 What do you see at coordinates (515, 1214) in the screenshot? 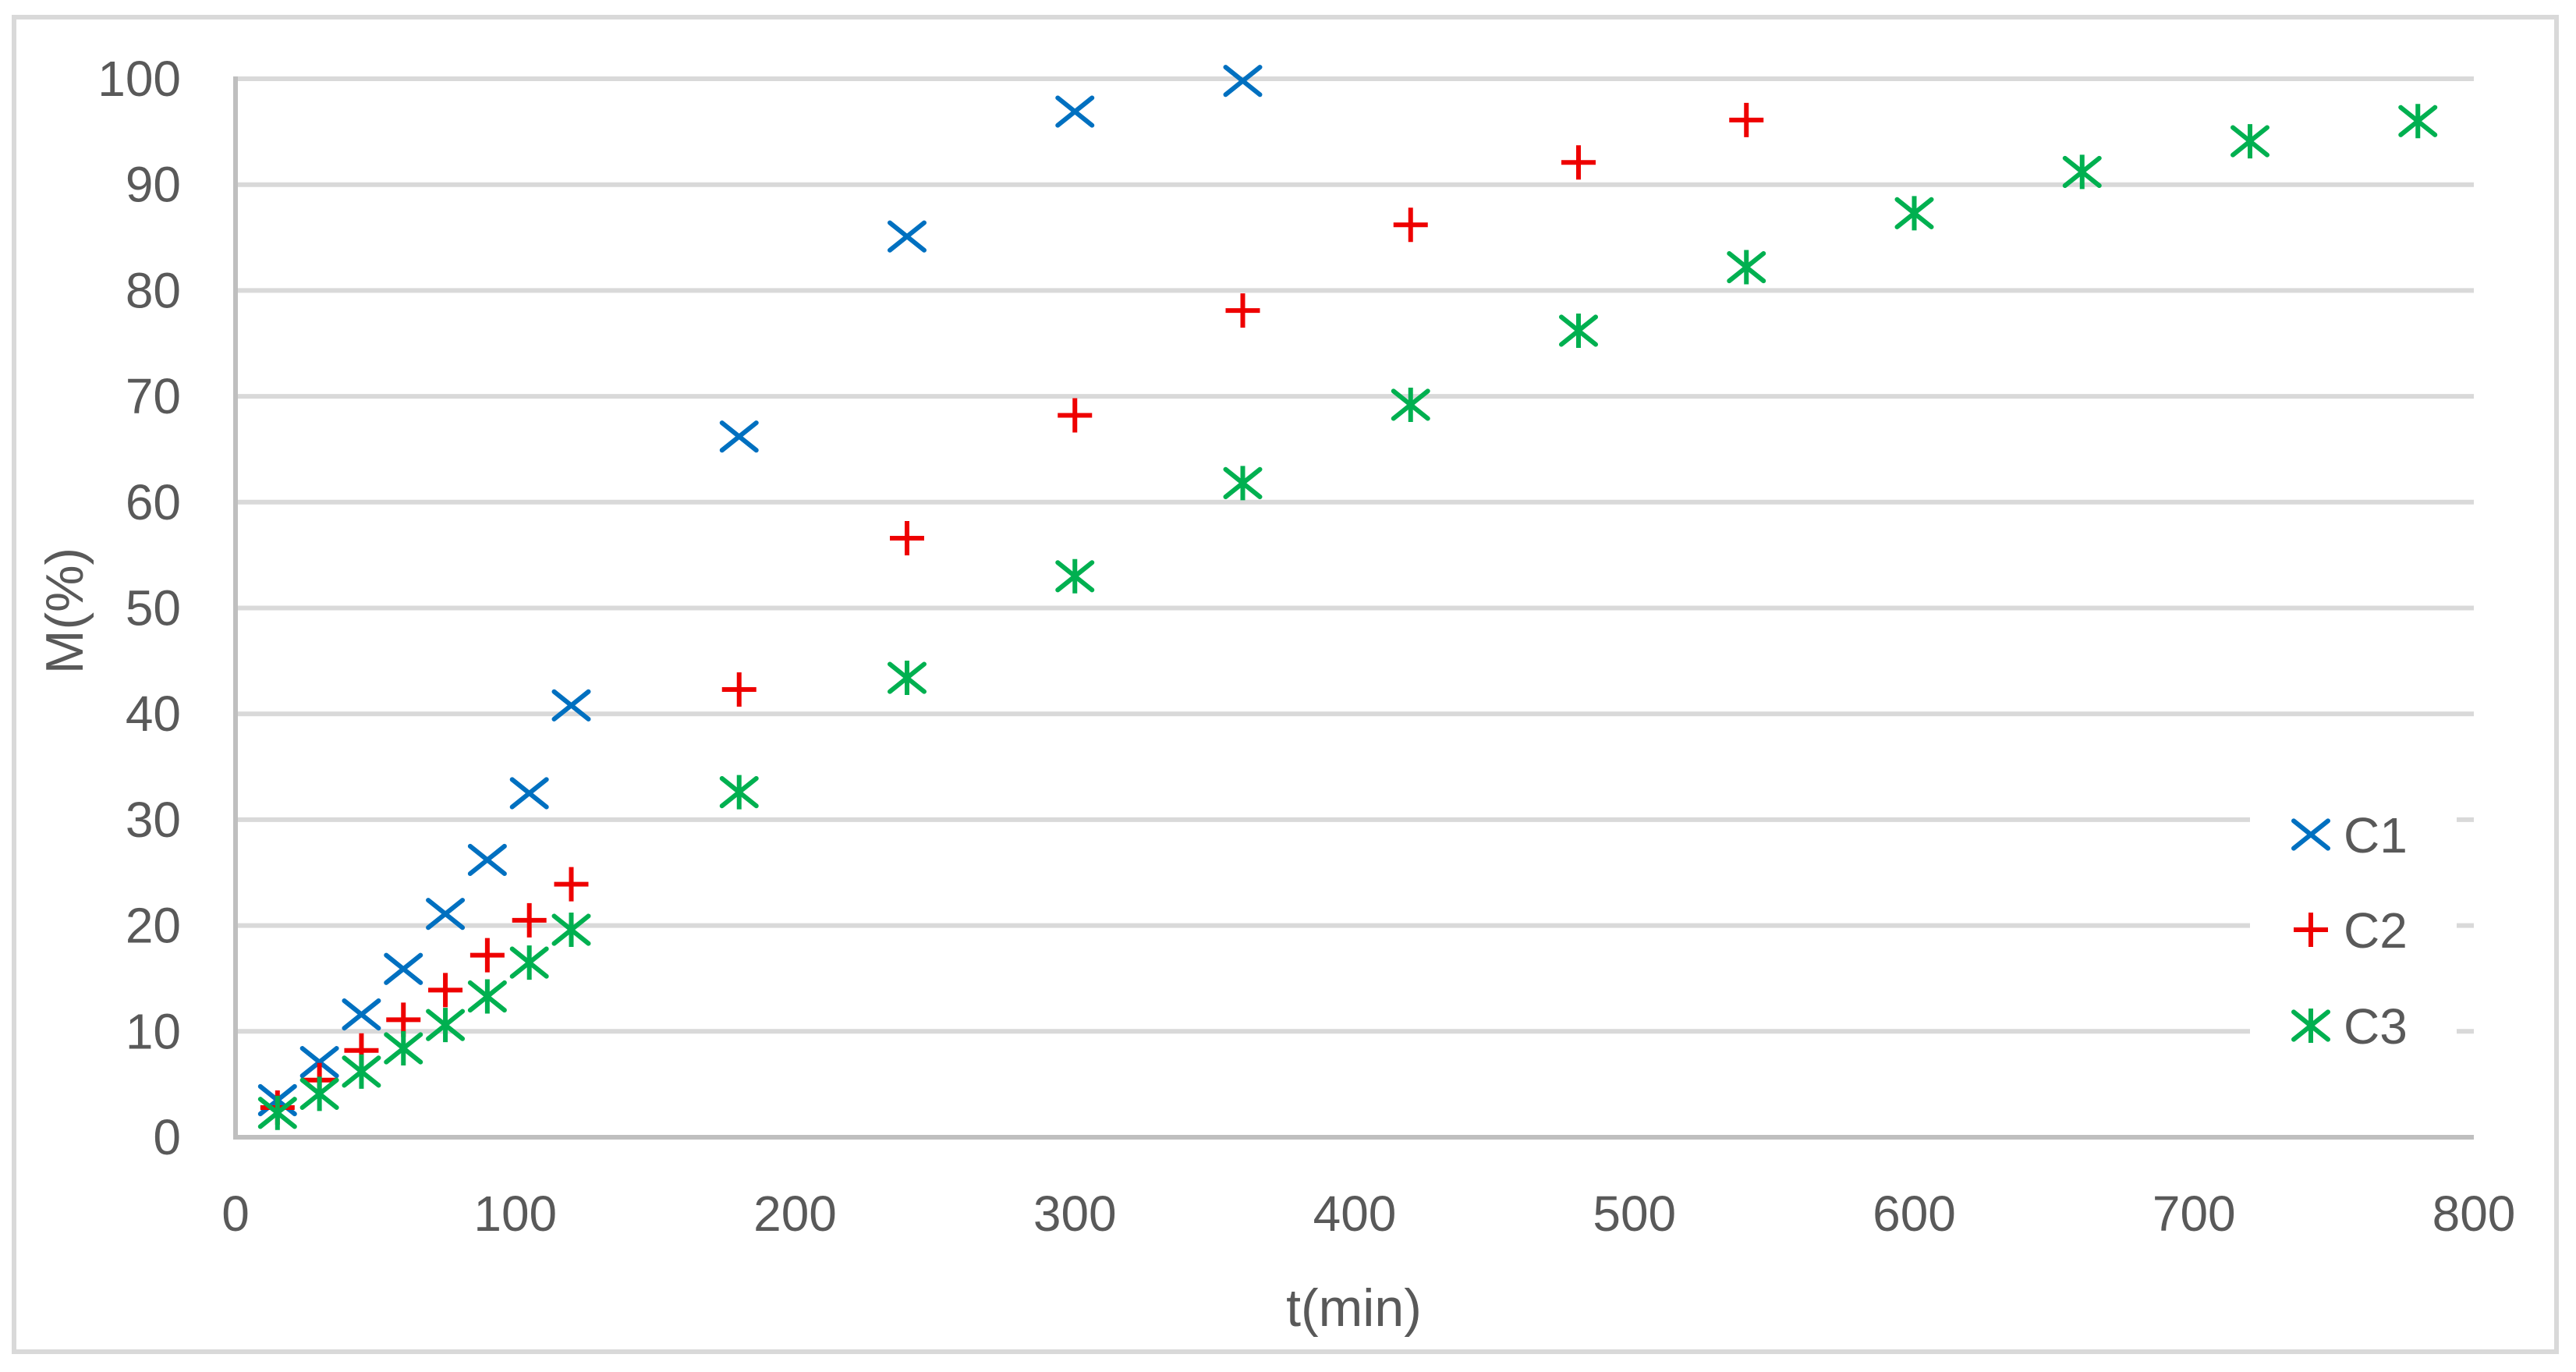
I see `x-tick-label: 100` at bounding box center [515, 1214].